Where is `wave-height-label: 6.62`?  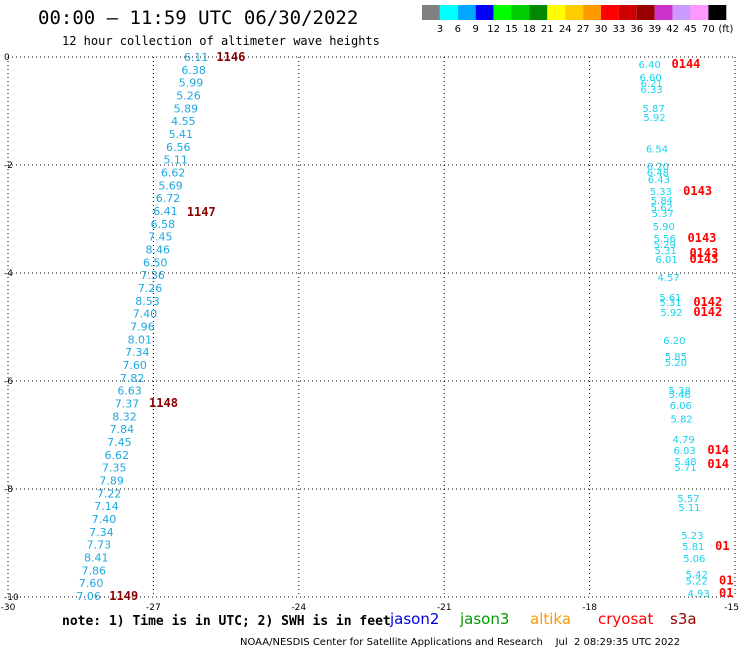
wave-height-label: 6.62 is located at coordinates (117, 455).